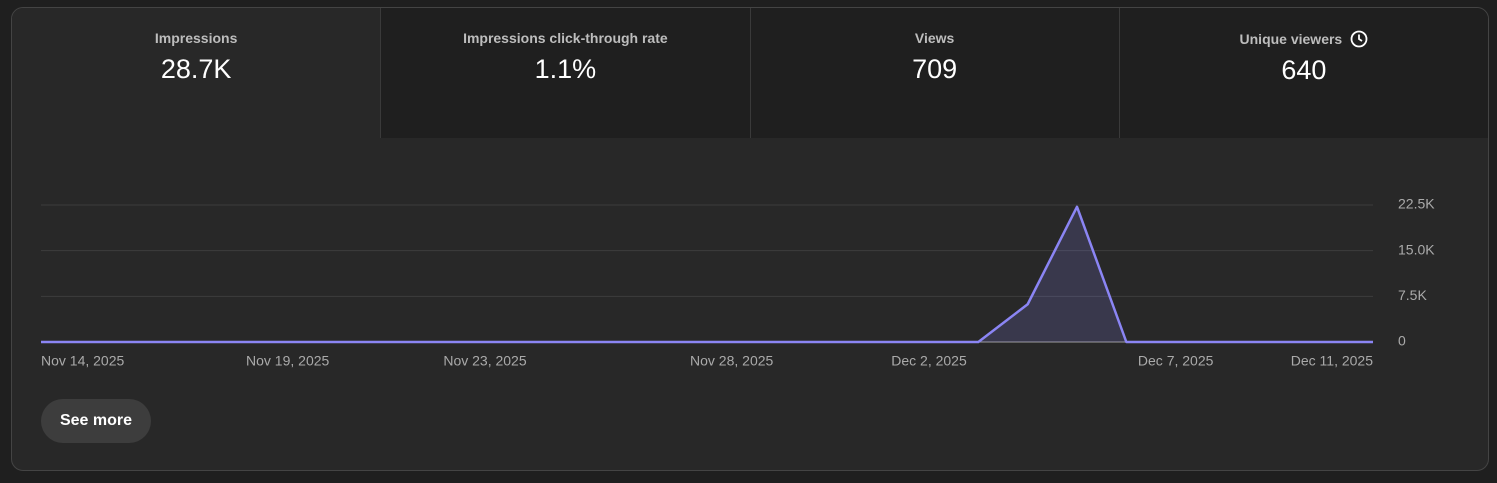 The width and height of the screenshot is (1497, 483). I want to click on metric-tab: Impressions click-through rate 1.1%, so click(565, 73).